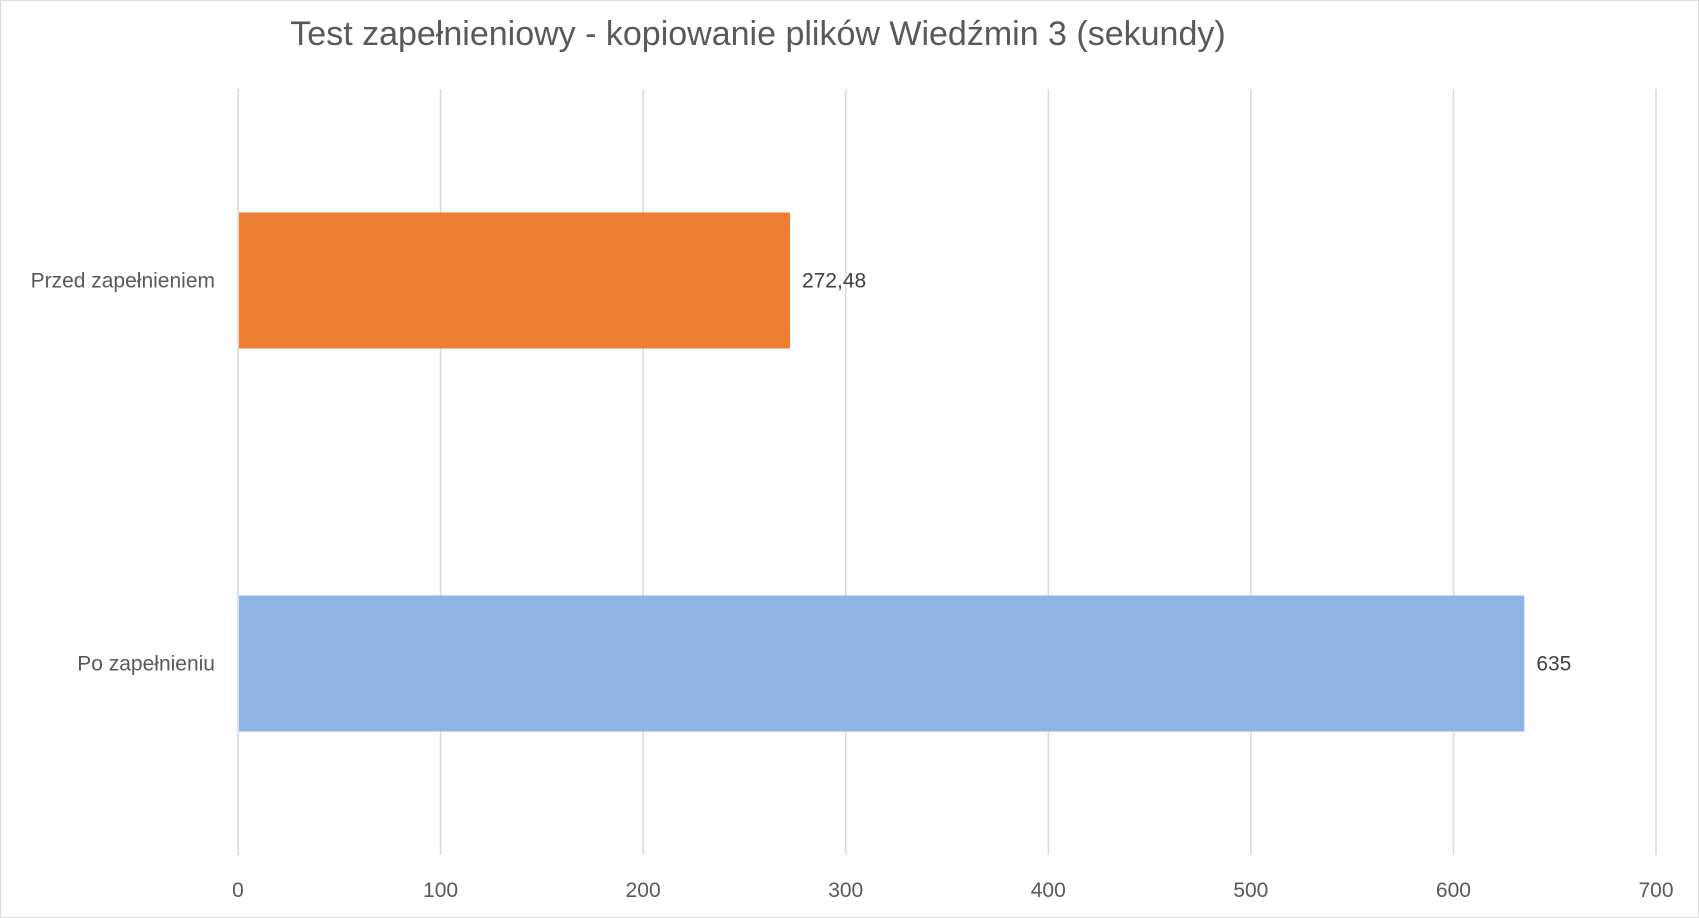 The height and width of the screenshot is (918, 1699). Describe the element at coordinates (882, 663) in the screenshot. I see `bar-po-zapelnieniu` at that location.